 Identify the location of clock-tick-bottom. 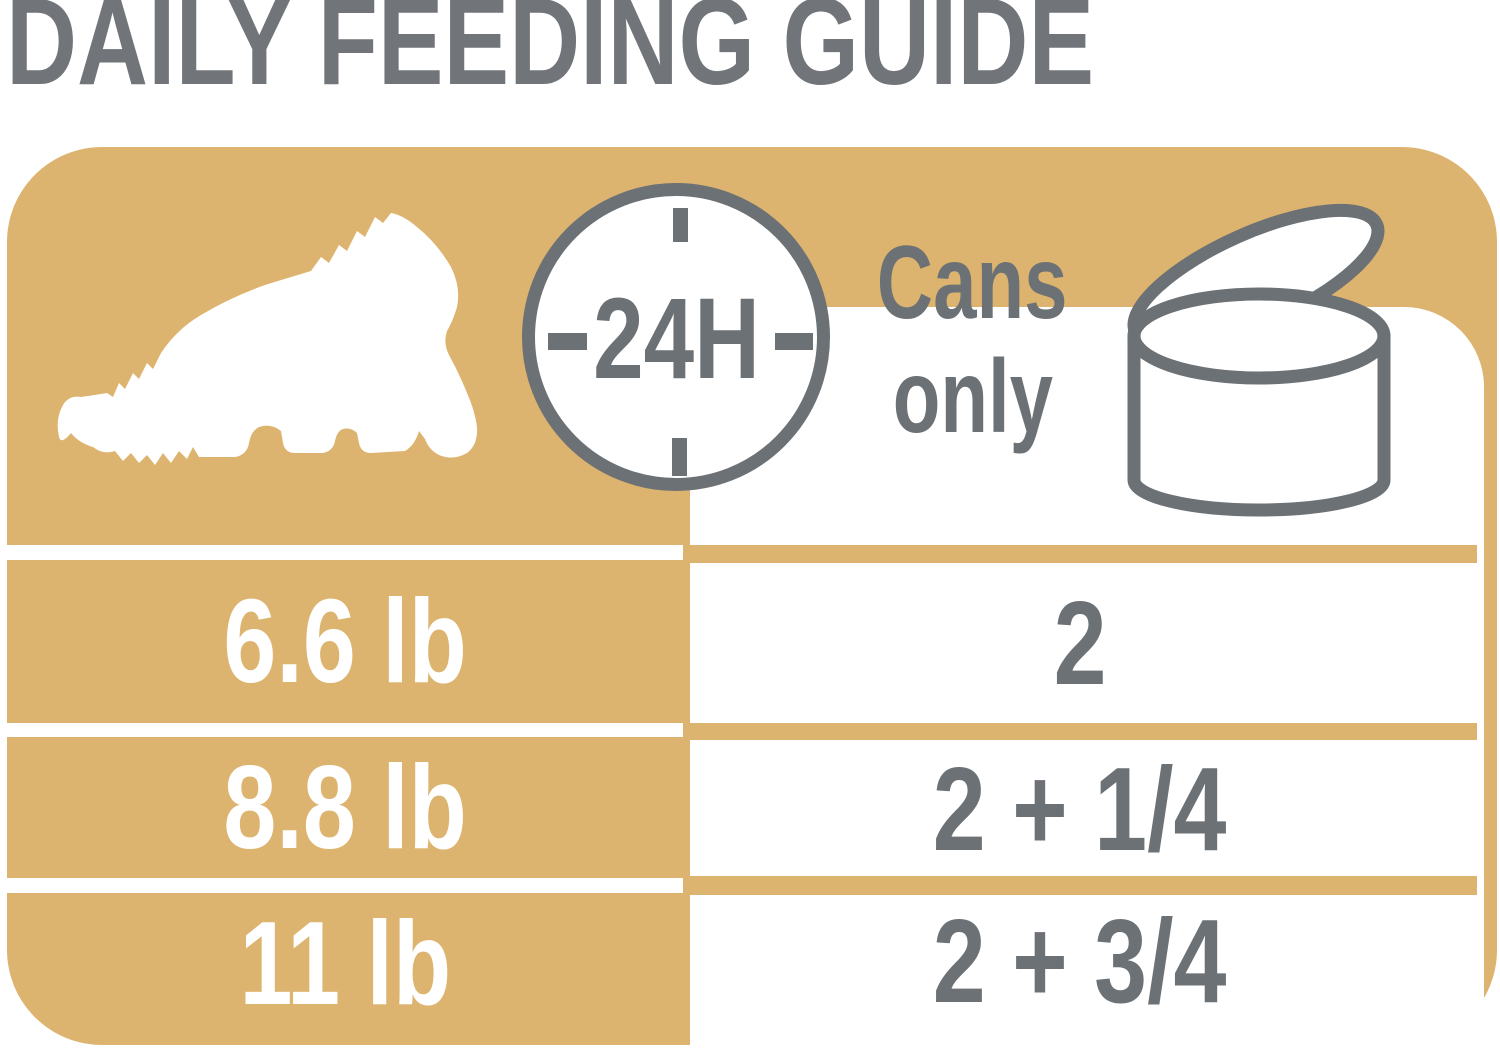
(679, 457).